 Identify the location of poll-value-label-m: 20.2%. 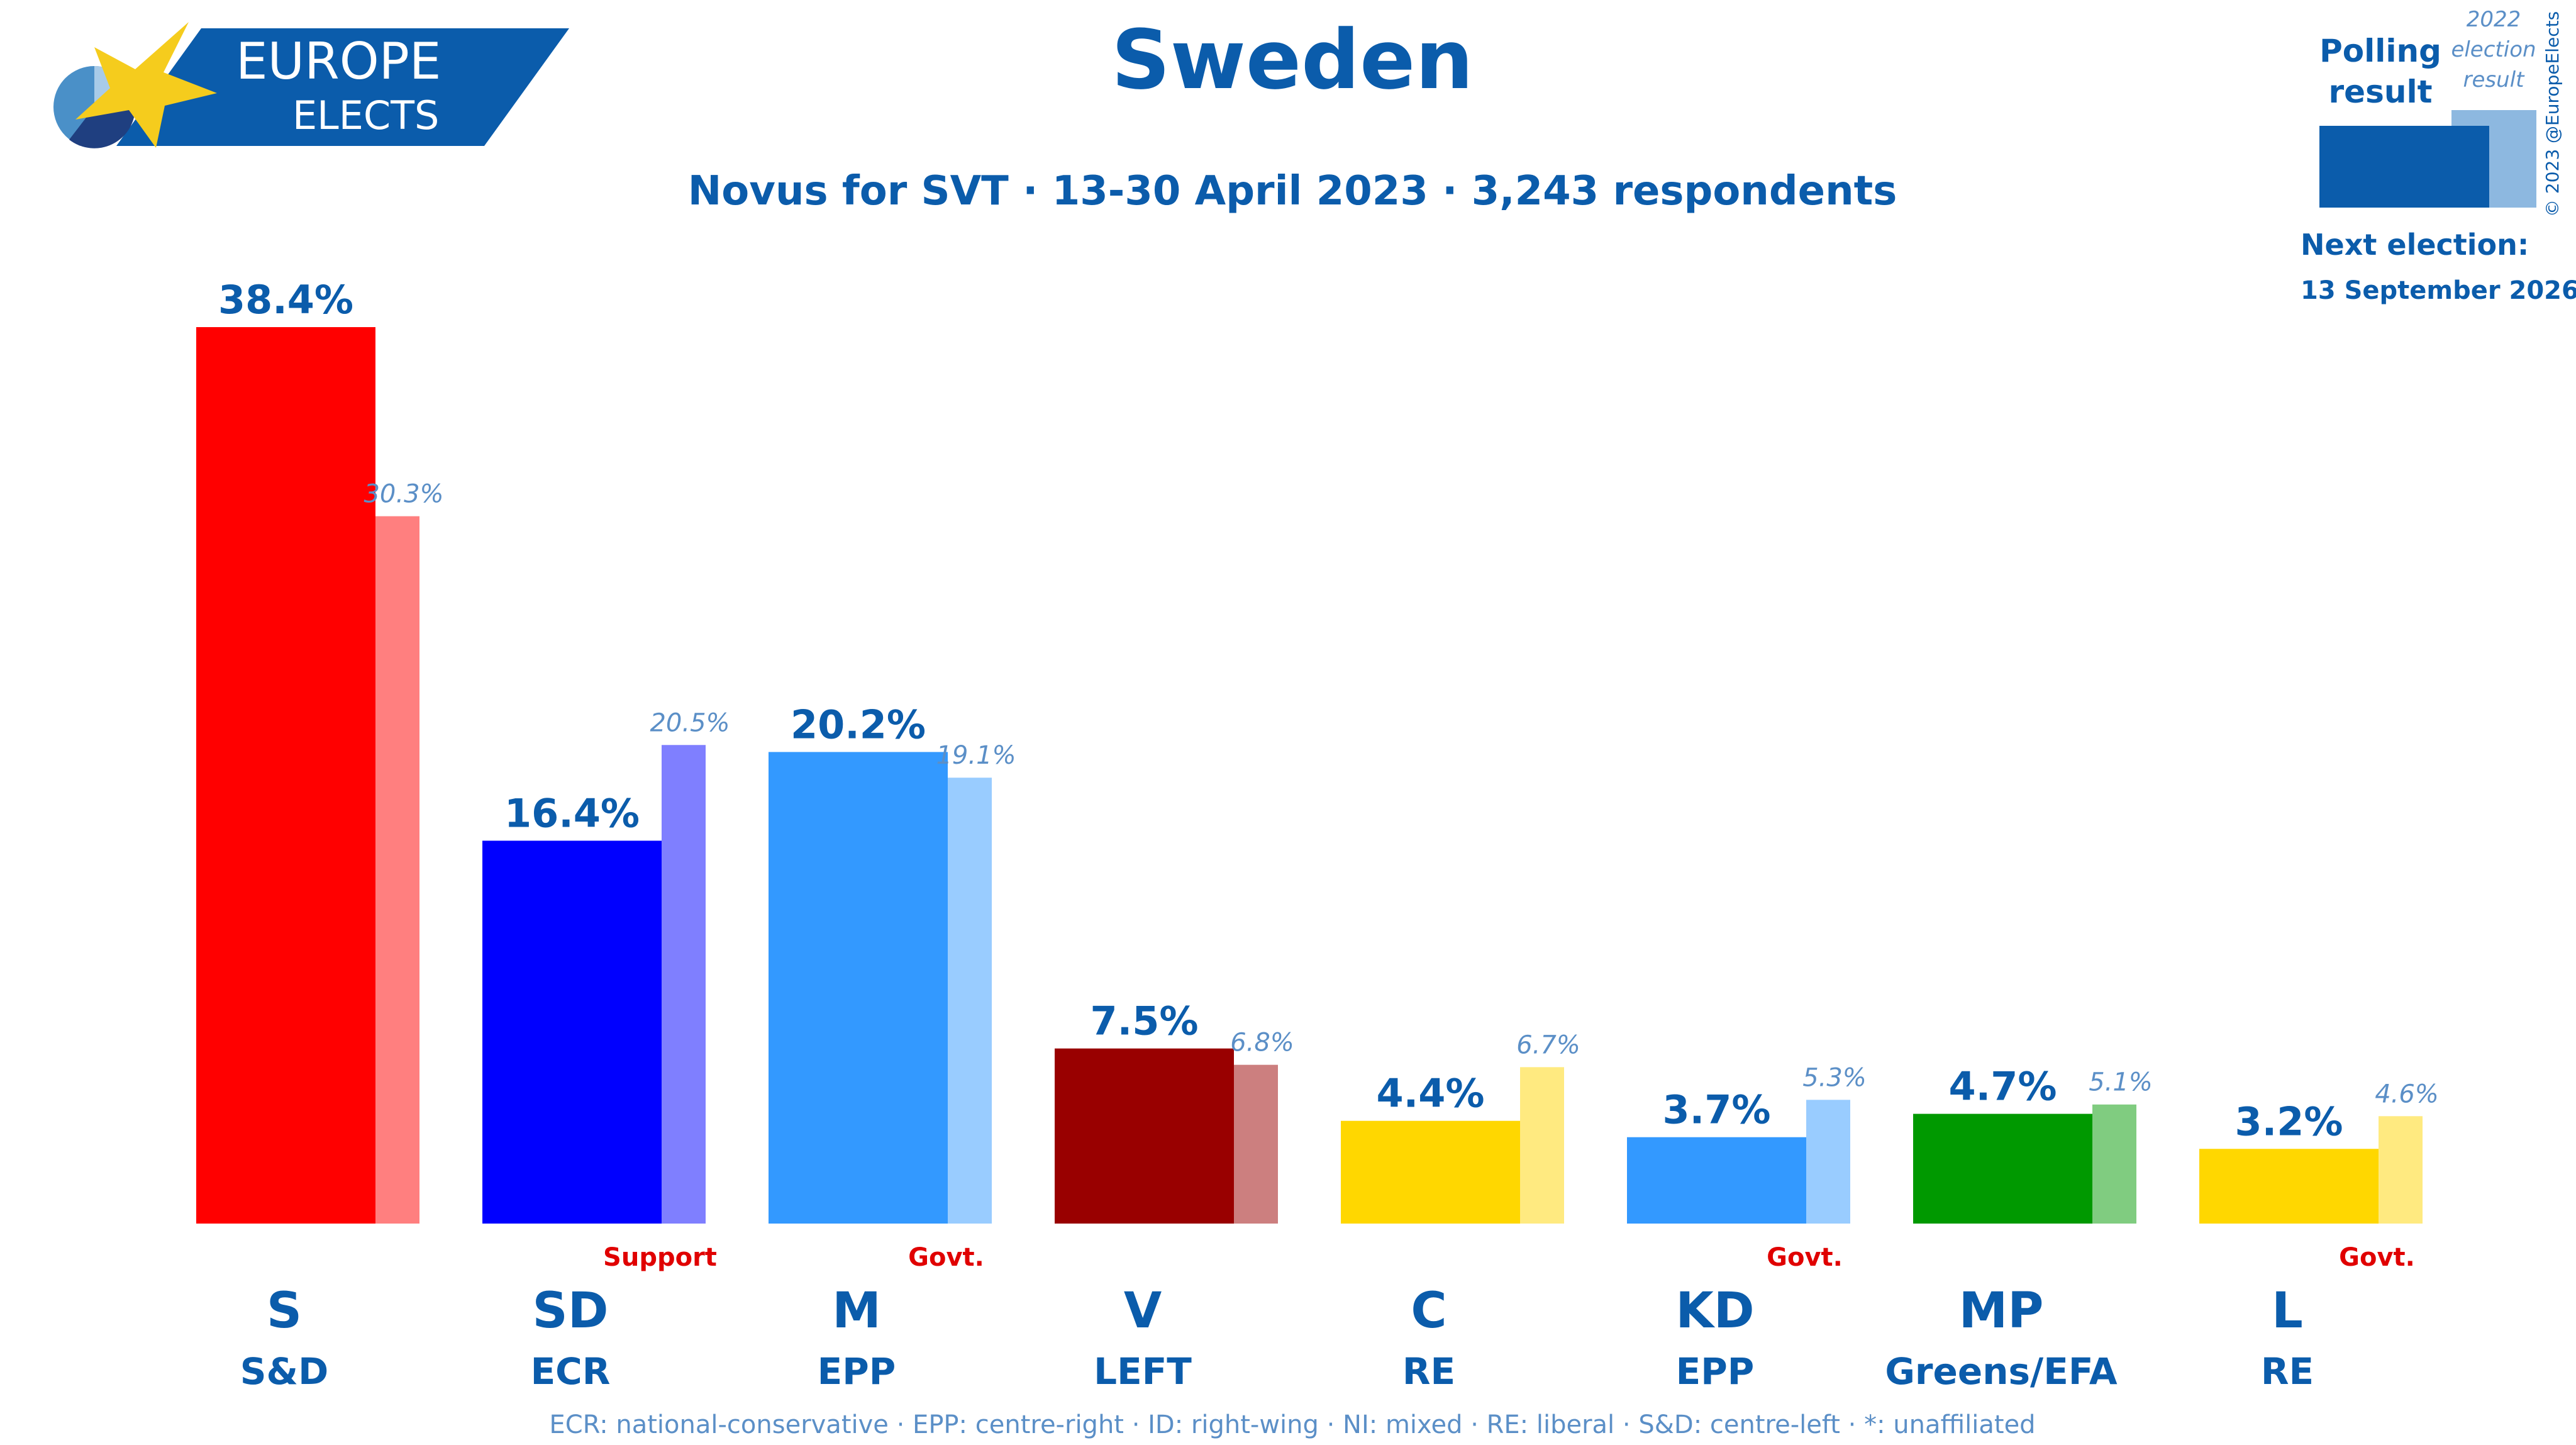
(858, 724).